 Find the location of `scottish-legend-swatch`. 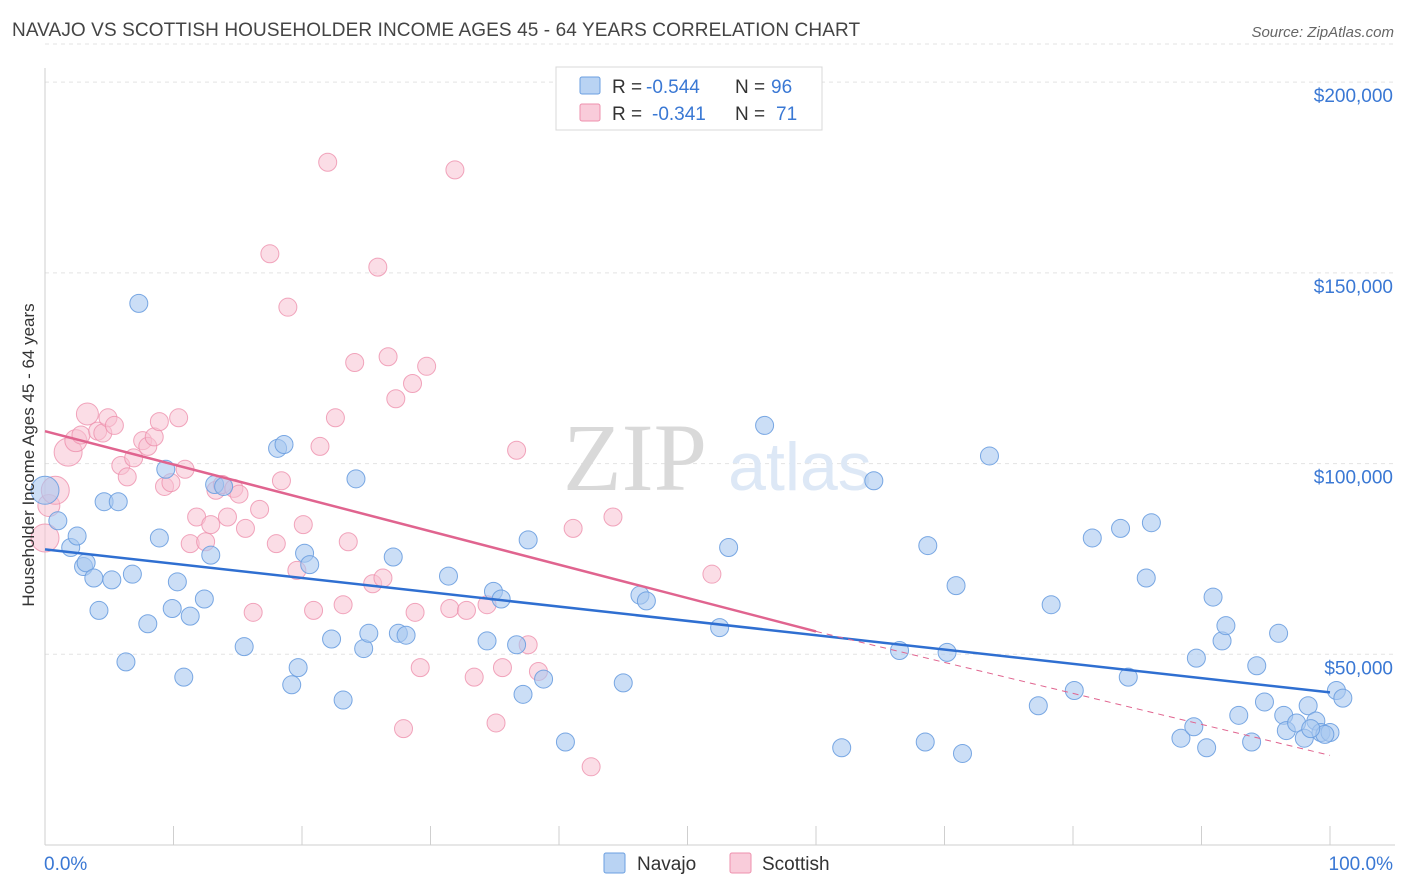

scottish-legend-swatch is located at coordinates (590, 112).